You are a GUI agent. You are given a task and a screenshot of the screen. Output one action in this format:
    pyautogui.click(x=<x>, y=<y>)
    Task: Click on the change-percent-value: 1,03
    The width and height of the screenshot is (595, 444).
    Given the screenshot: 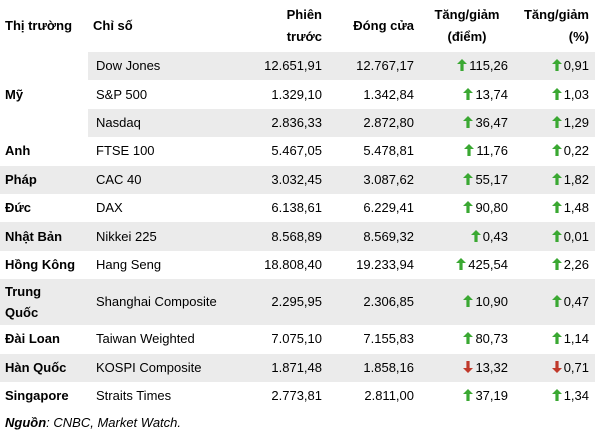 What is the action you would take?
    pyautogui.click(x=576, y=94)
    